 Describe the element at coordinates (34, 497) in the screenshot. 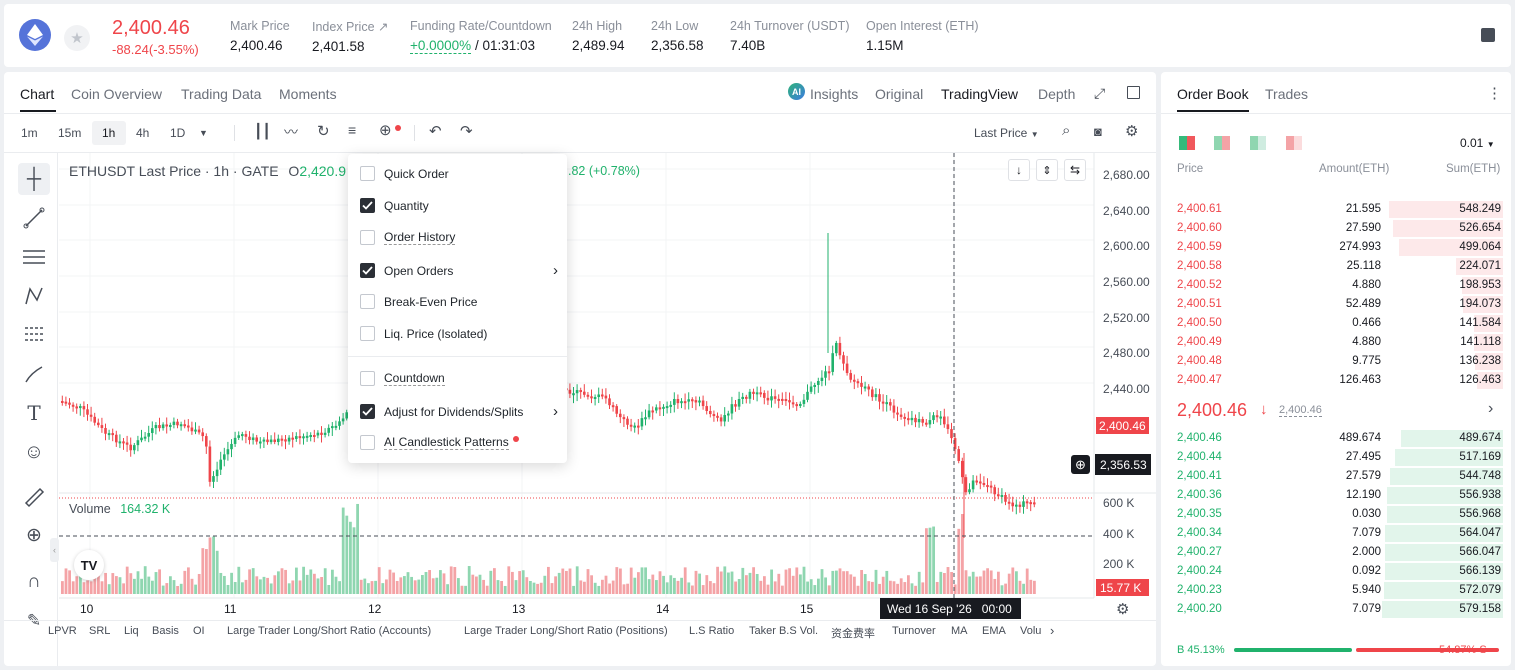

I see `ruler-icon` at that location.